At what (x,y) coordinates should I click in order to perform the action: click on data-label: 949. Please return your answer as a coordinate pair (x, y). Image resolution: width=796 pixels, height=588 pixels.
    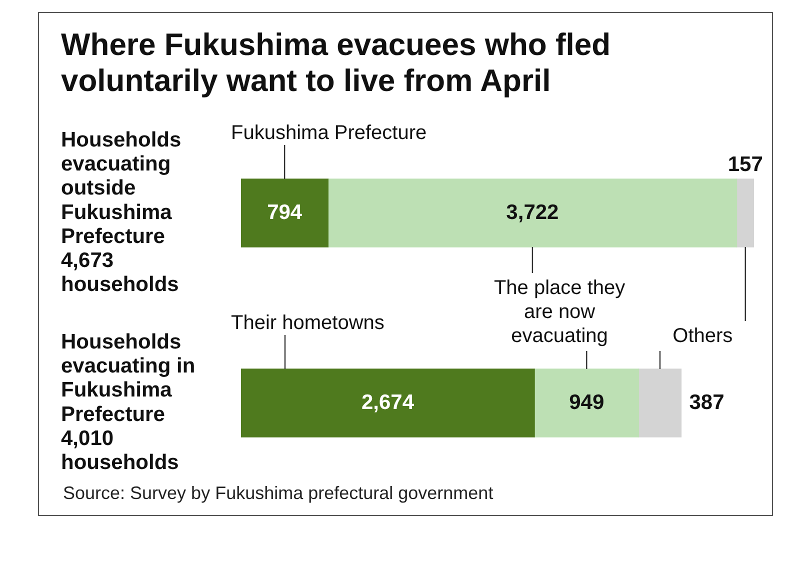
    Looking at the image, I should click on (586, 402).